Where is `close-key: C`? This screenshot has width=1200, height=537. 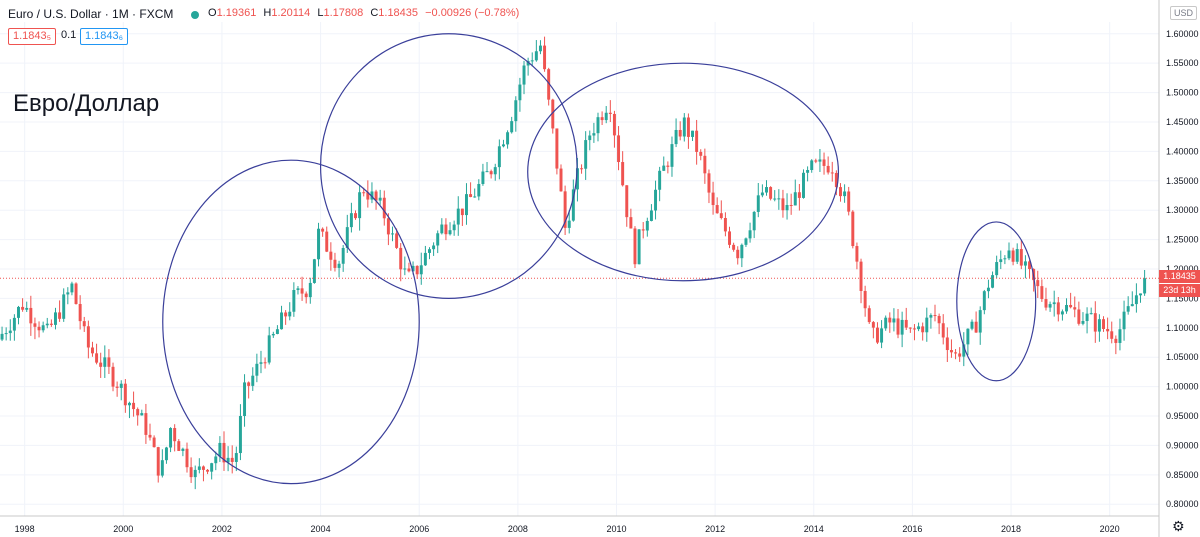
close-key: C is located at coordinates (374, 13).